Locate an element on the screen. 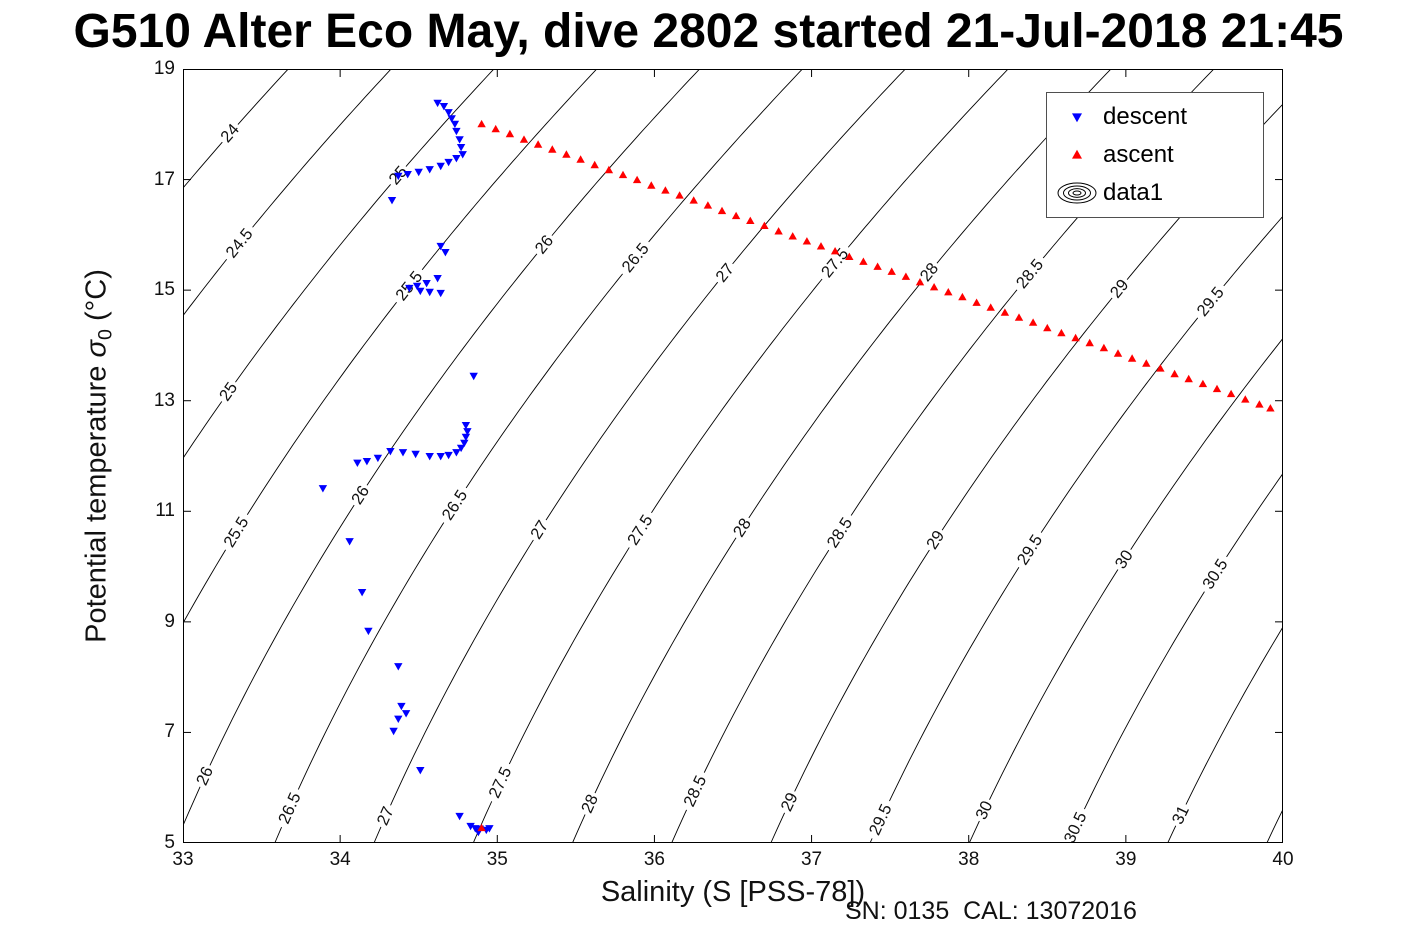  legend-label-ascent: ascent is located at coordinates (1138, 154).